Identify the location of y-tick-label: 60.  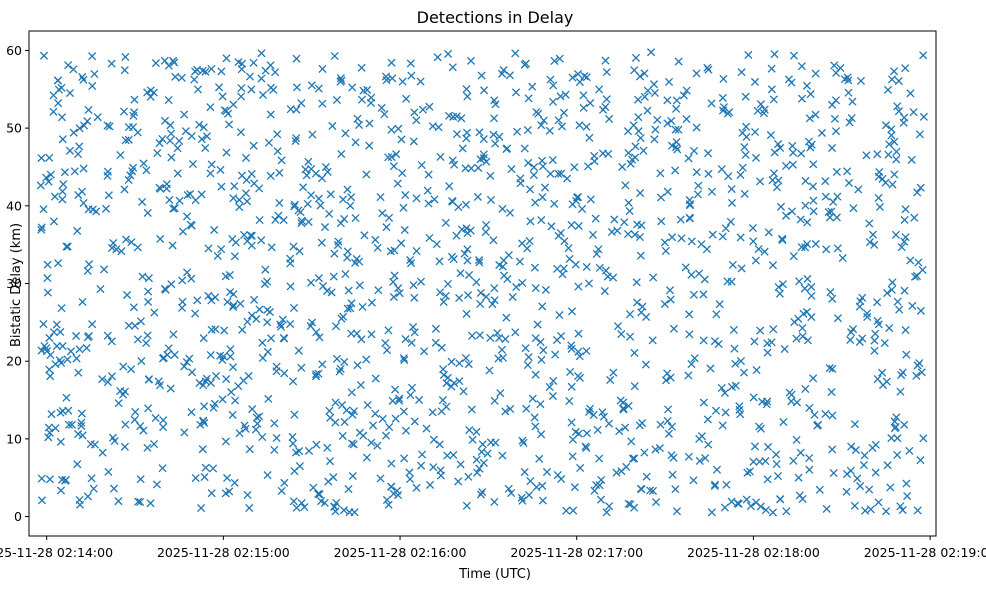
(14, 50).